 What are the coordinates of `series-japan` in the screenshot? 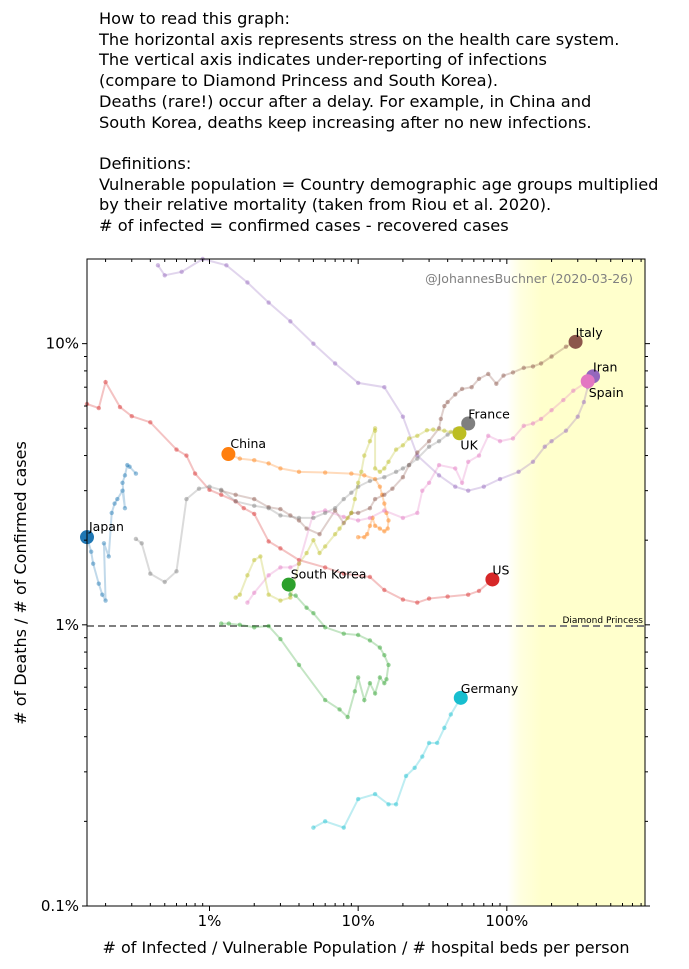 It's located at (111, 532).